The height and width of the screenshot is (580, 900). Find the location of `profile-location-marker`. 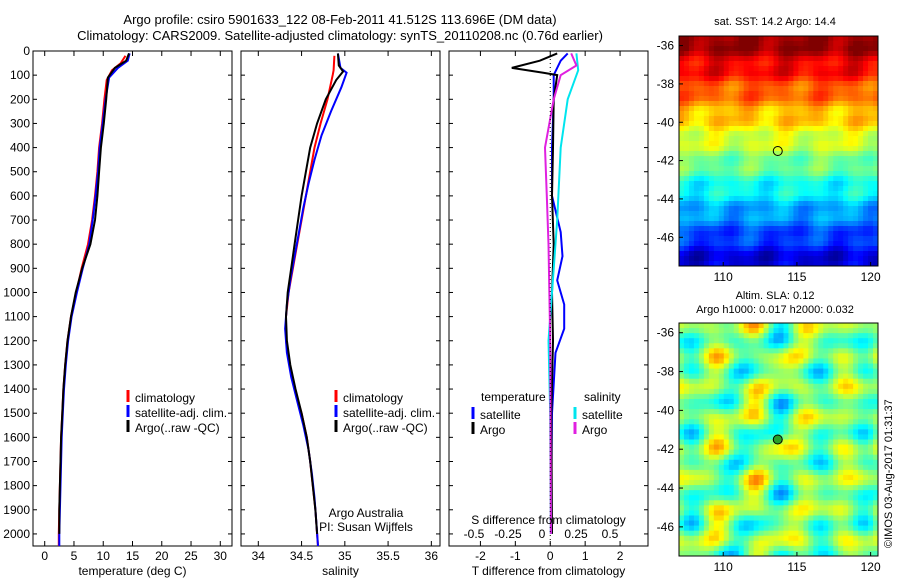

profile-location-marker is located at coordinates (777, 151).